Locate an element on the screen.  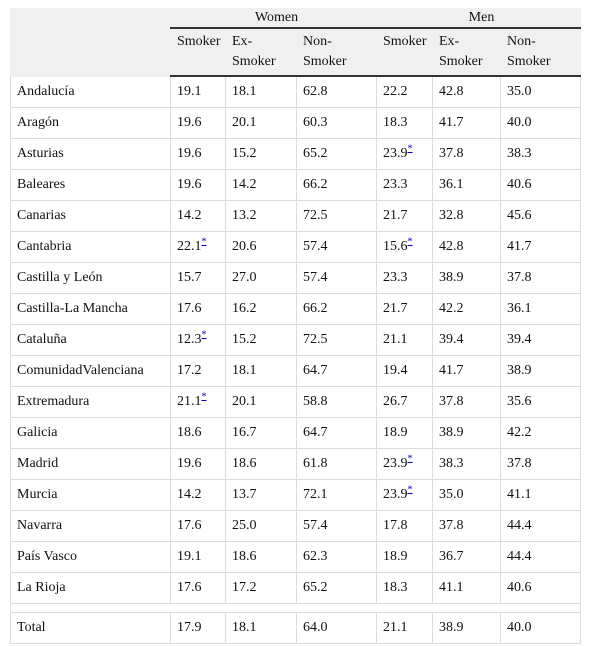
value-cell: 42.8 is located at coordinates (466, 91).